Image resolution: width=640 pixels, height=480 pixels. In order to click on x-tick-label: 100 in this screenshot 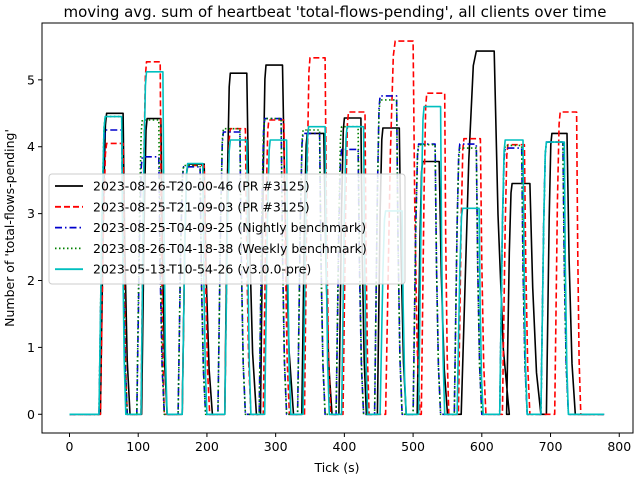, I will do `click(138, 446)`.